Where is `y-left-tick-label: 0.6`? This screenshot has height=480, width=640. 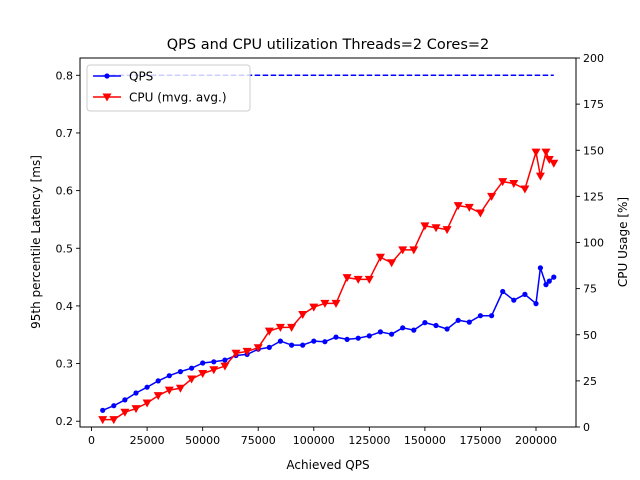
y-left-tick-label: 0.6 is located at coordinates (65, 191).